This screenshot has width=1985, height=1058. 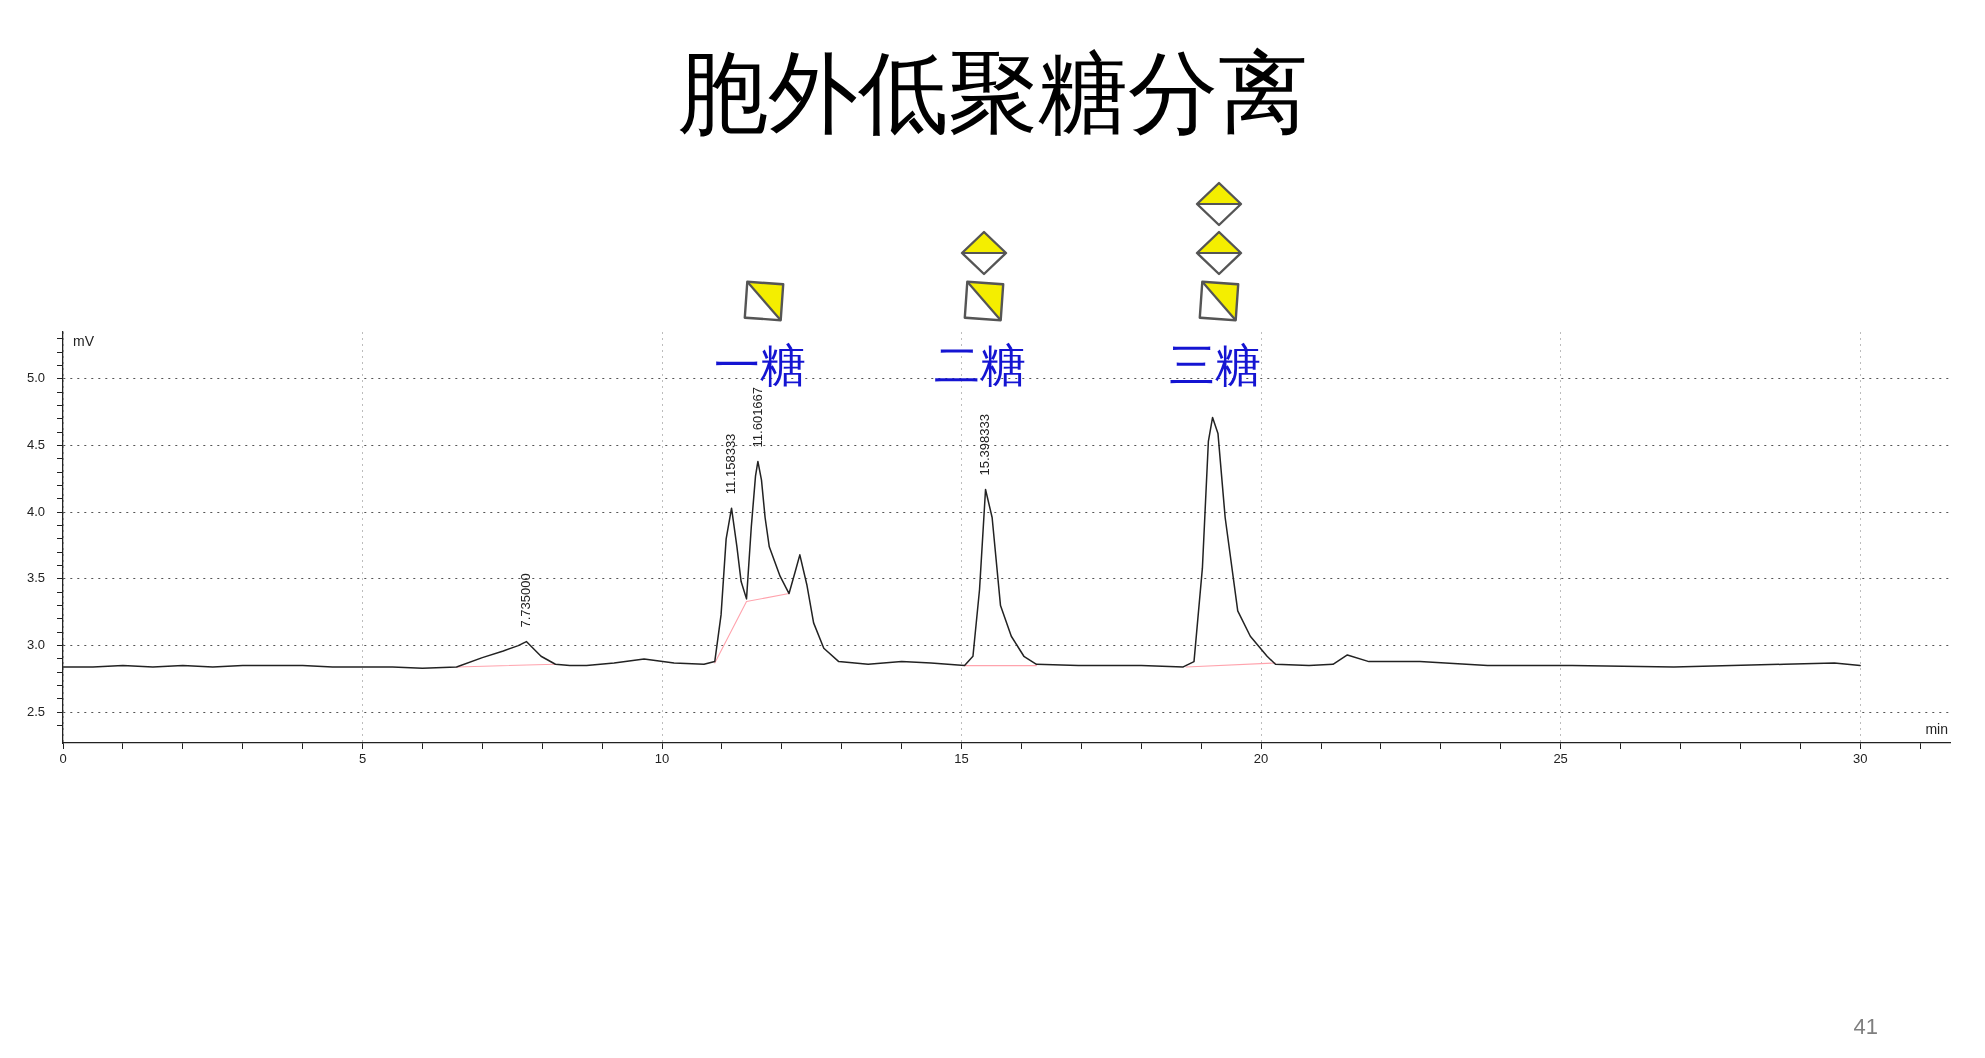 I want to click on x-tick-label: 0, so click(x=63, y=759).